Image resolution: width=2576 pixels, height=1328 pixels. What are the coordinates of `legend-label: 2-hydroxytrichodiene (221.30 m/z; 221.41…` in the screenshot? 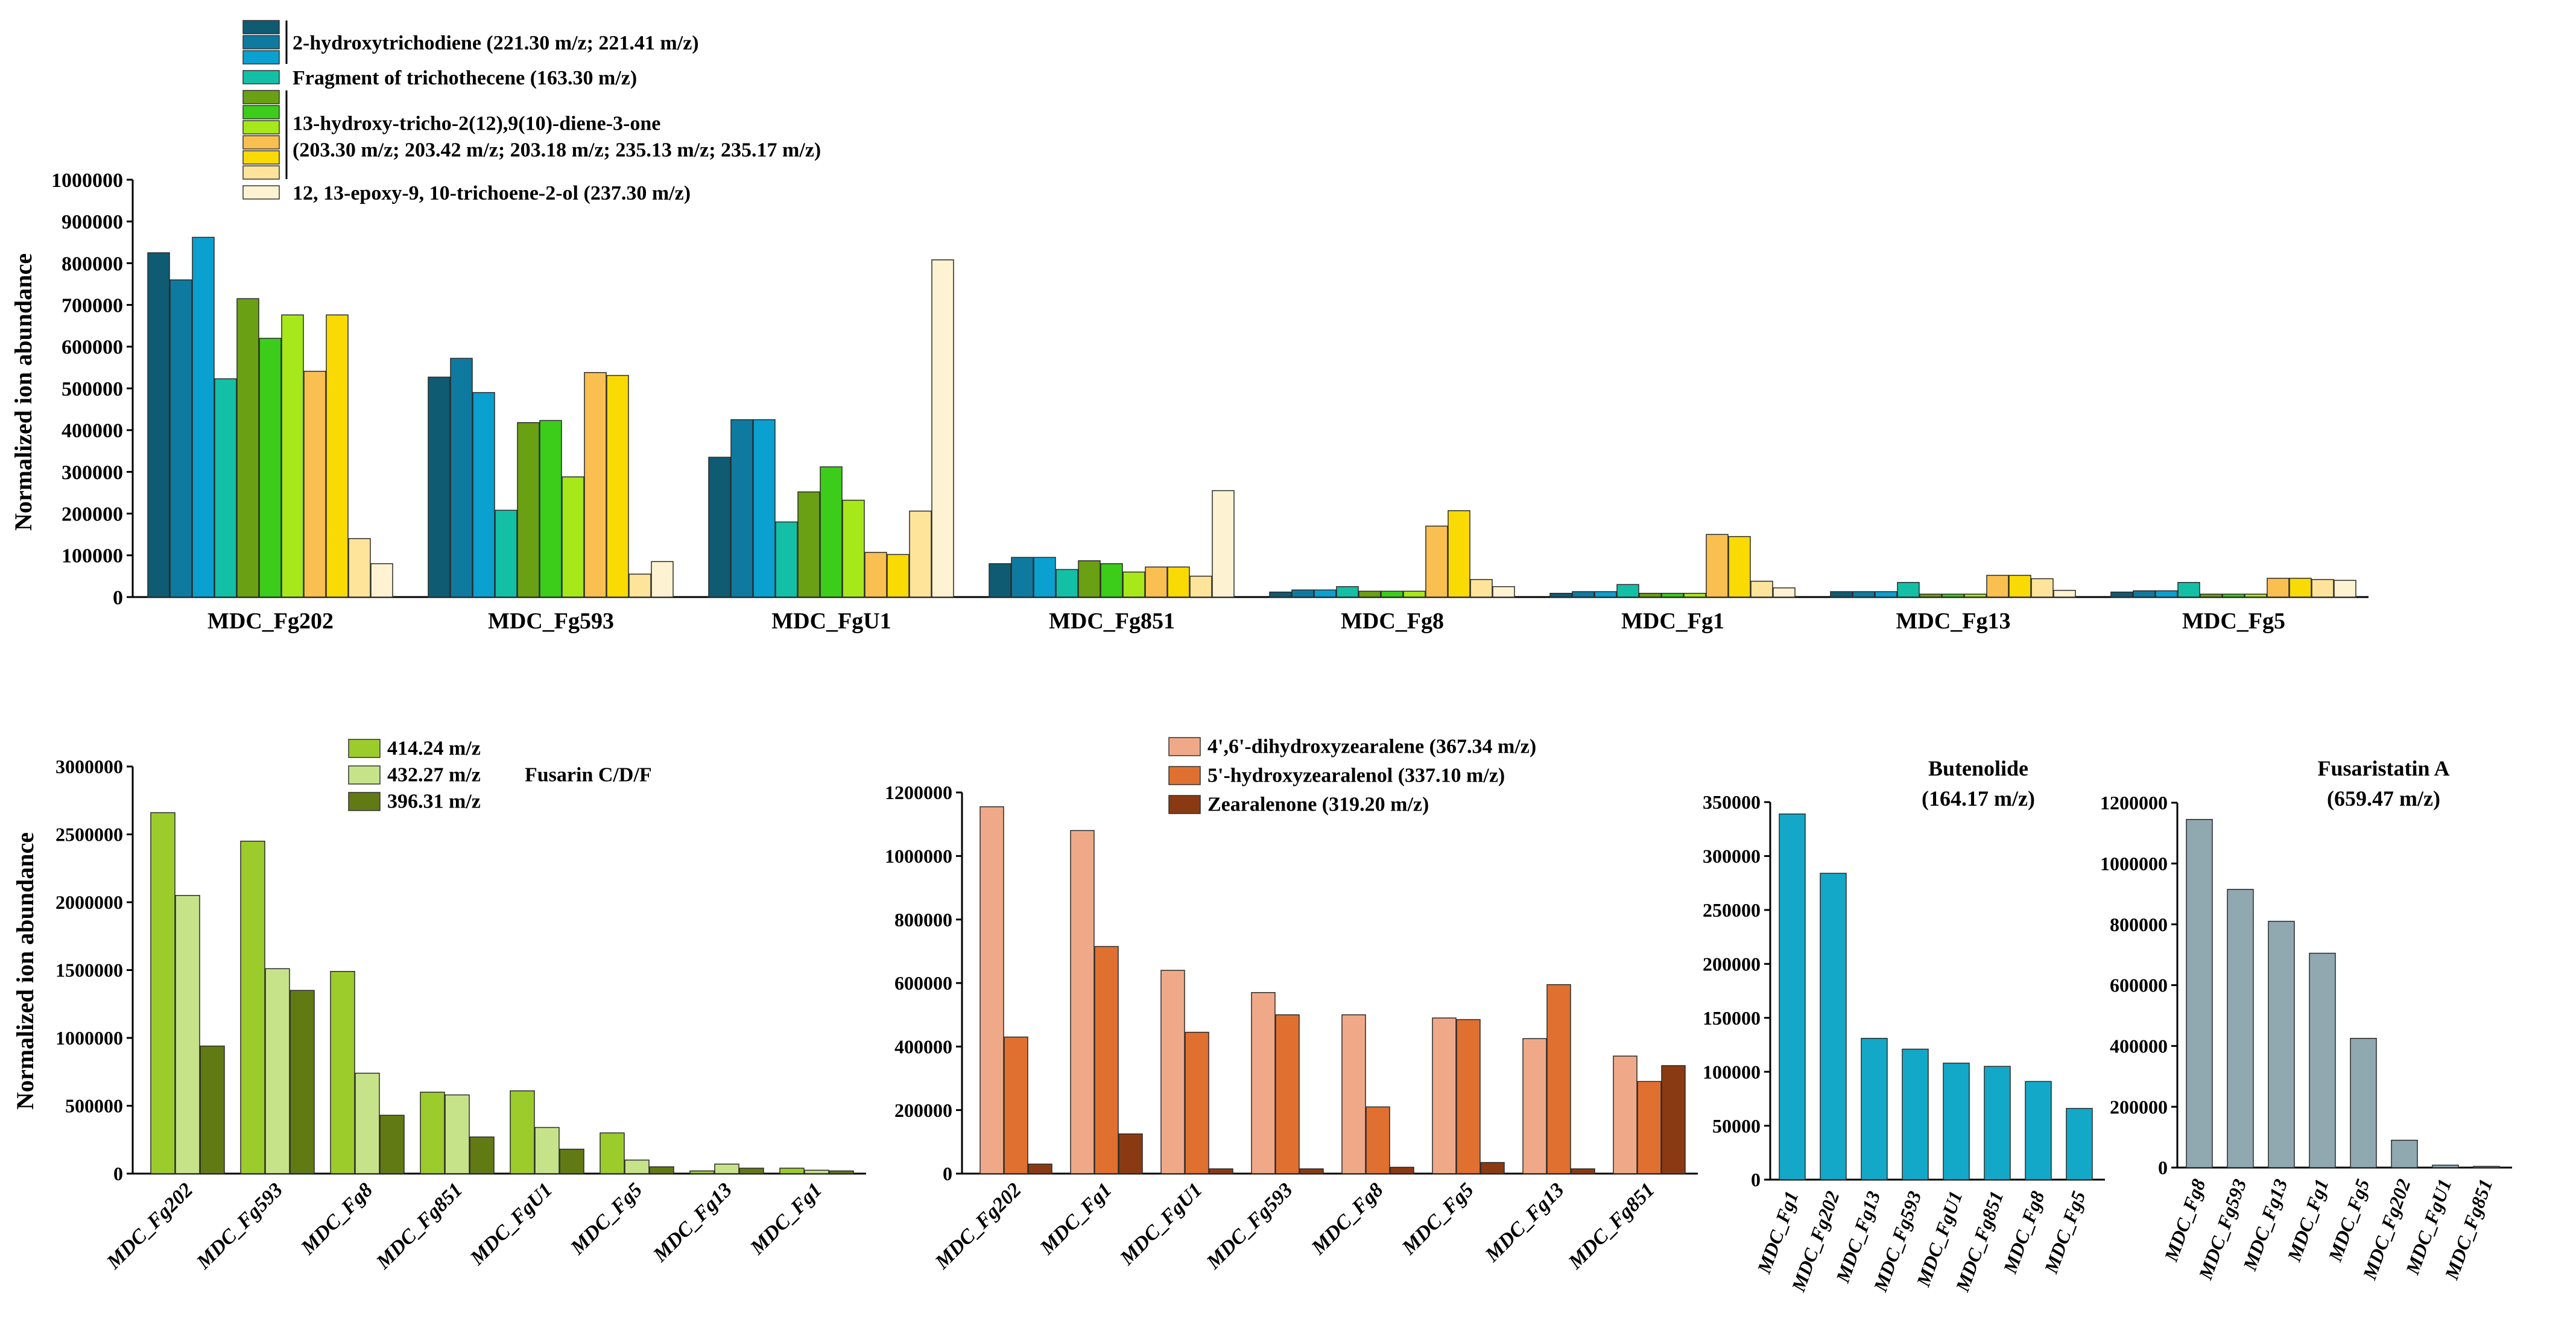 It's located at (496, 43).